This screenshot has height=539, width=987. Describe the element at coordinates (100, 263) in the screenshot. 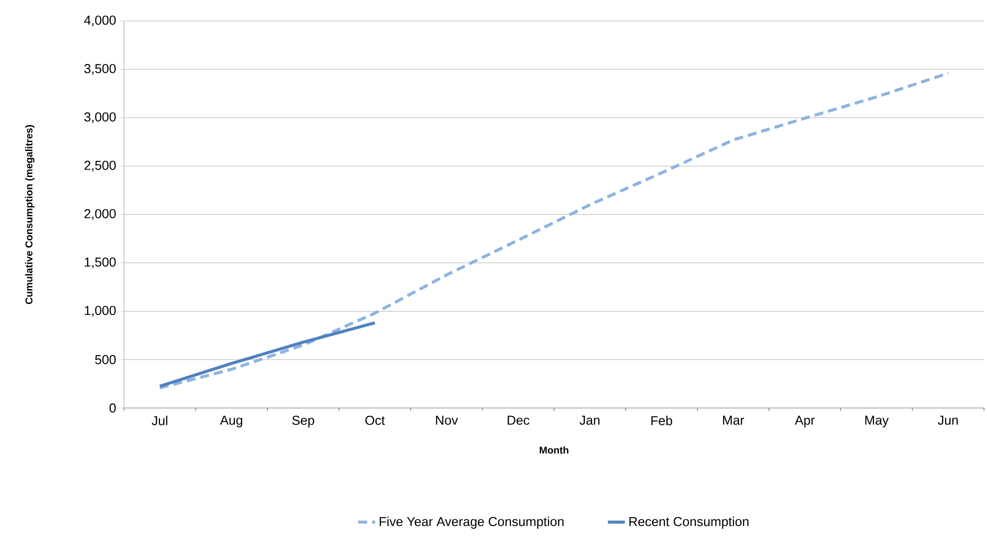

I see `y-tick-label: 1,500` at that location.